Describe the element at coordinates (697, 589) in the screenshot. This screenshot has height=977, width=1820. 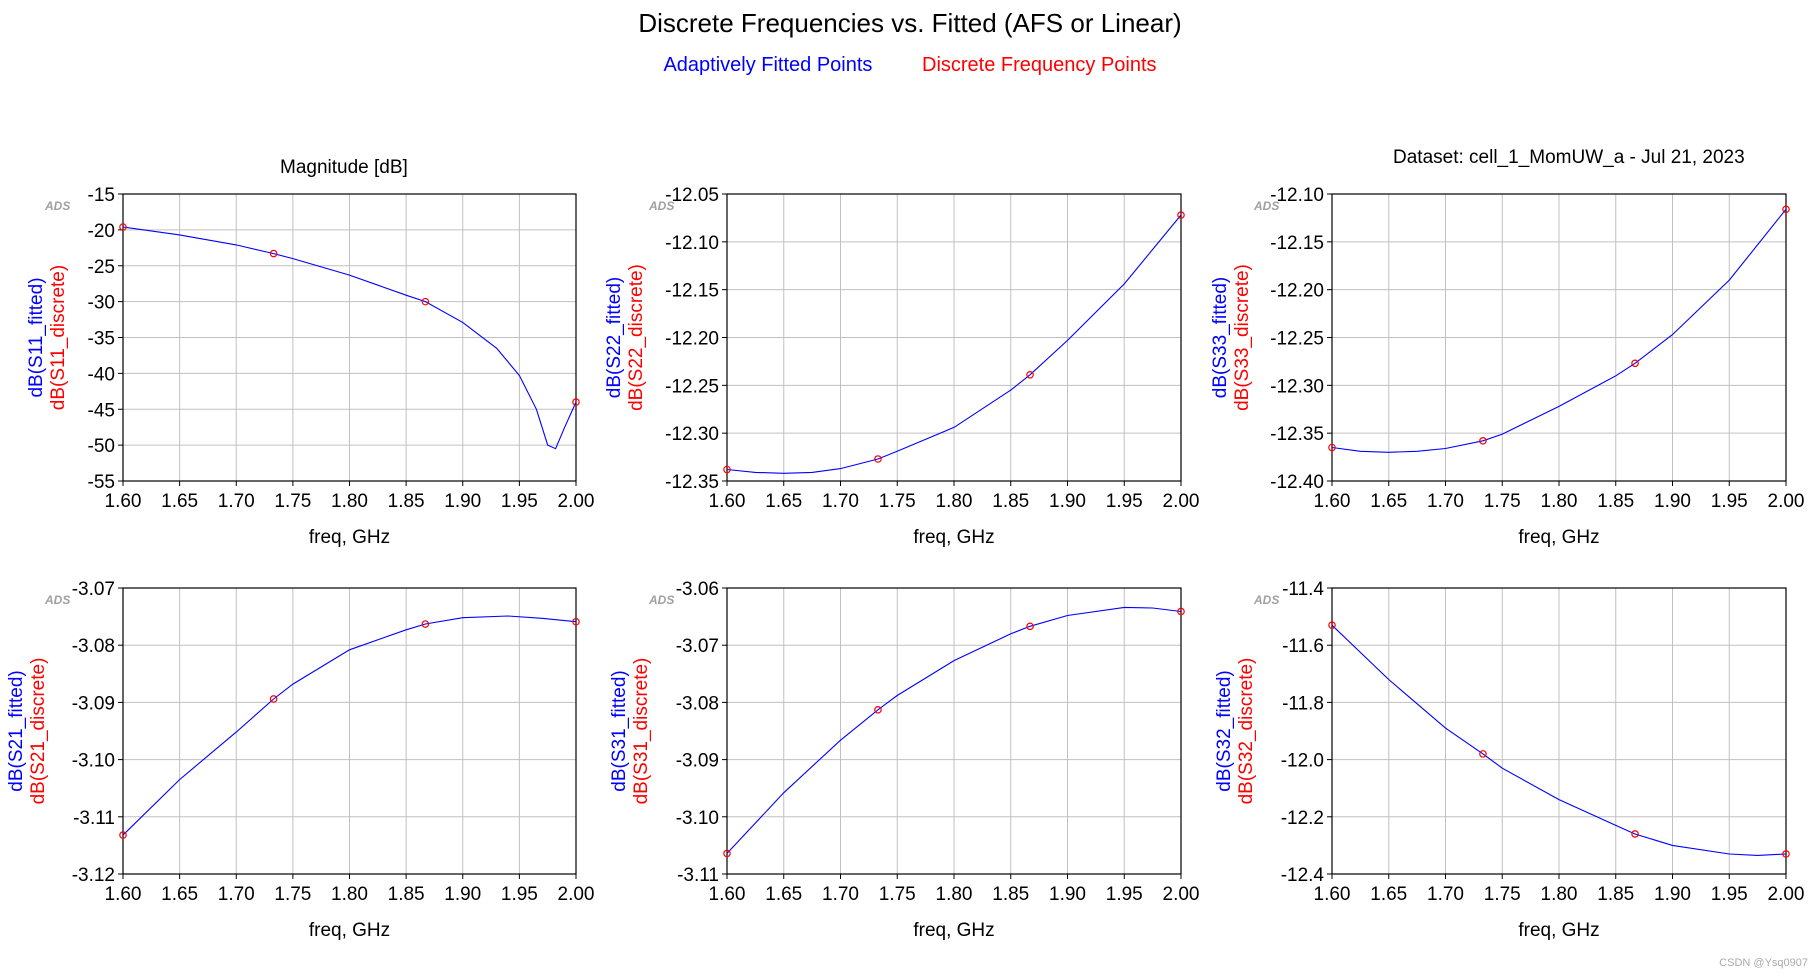
I see `chart5-ytick-label: -3.06` at that location.